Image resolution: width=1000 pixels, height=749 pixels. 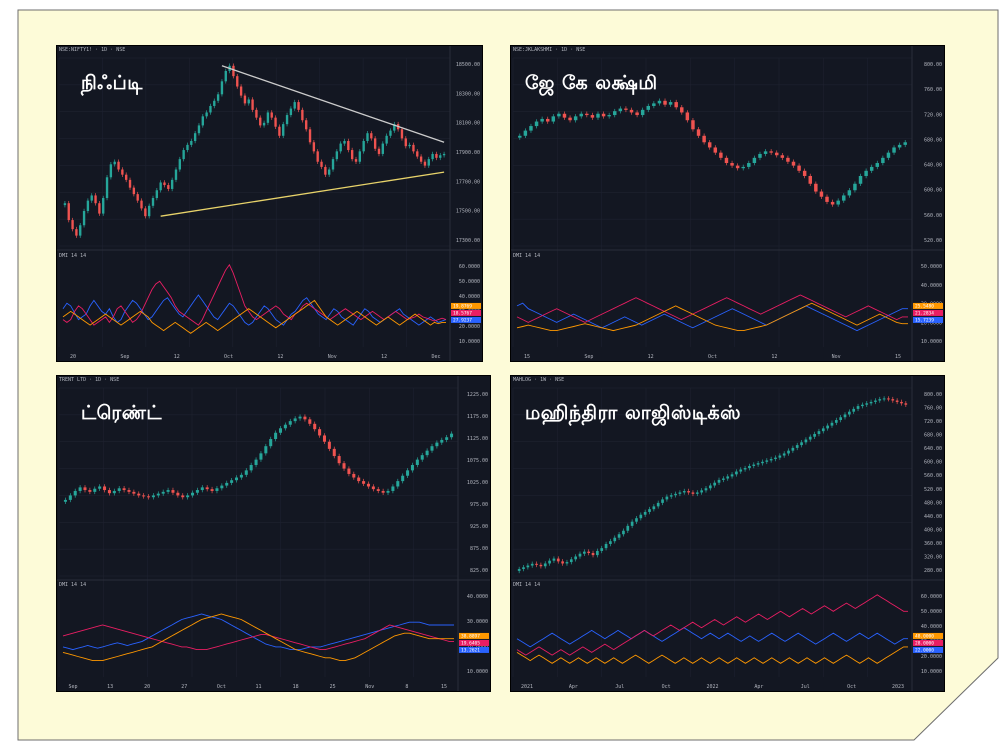 What do you see at coordinates (302, 194) in the screenshot?
I see `trendline` at bounding box center [302, 194].